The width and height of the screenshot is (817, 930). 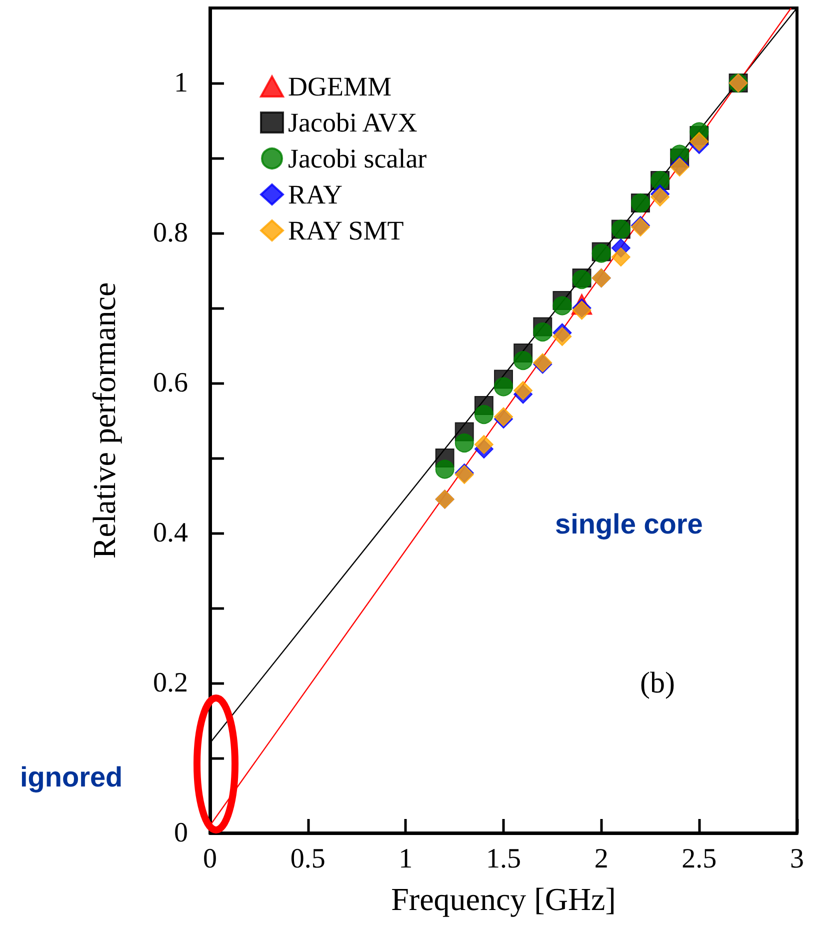 What do you see at coordinates (181, 83) in the screenshot?
I see `y-tick-label: 1` at bounding box center [181, 83].